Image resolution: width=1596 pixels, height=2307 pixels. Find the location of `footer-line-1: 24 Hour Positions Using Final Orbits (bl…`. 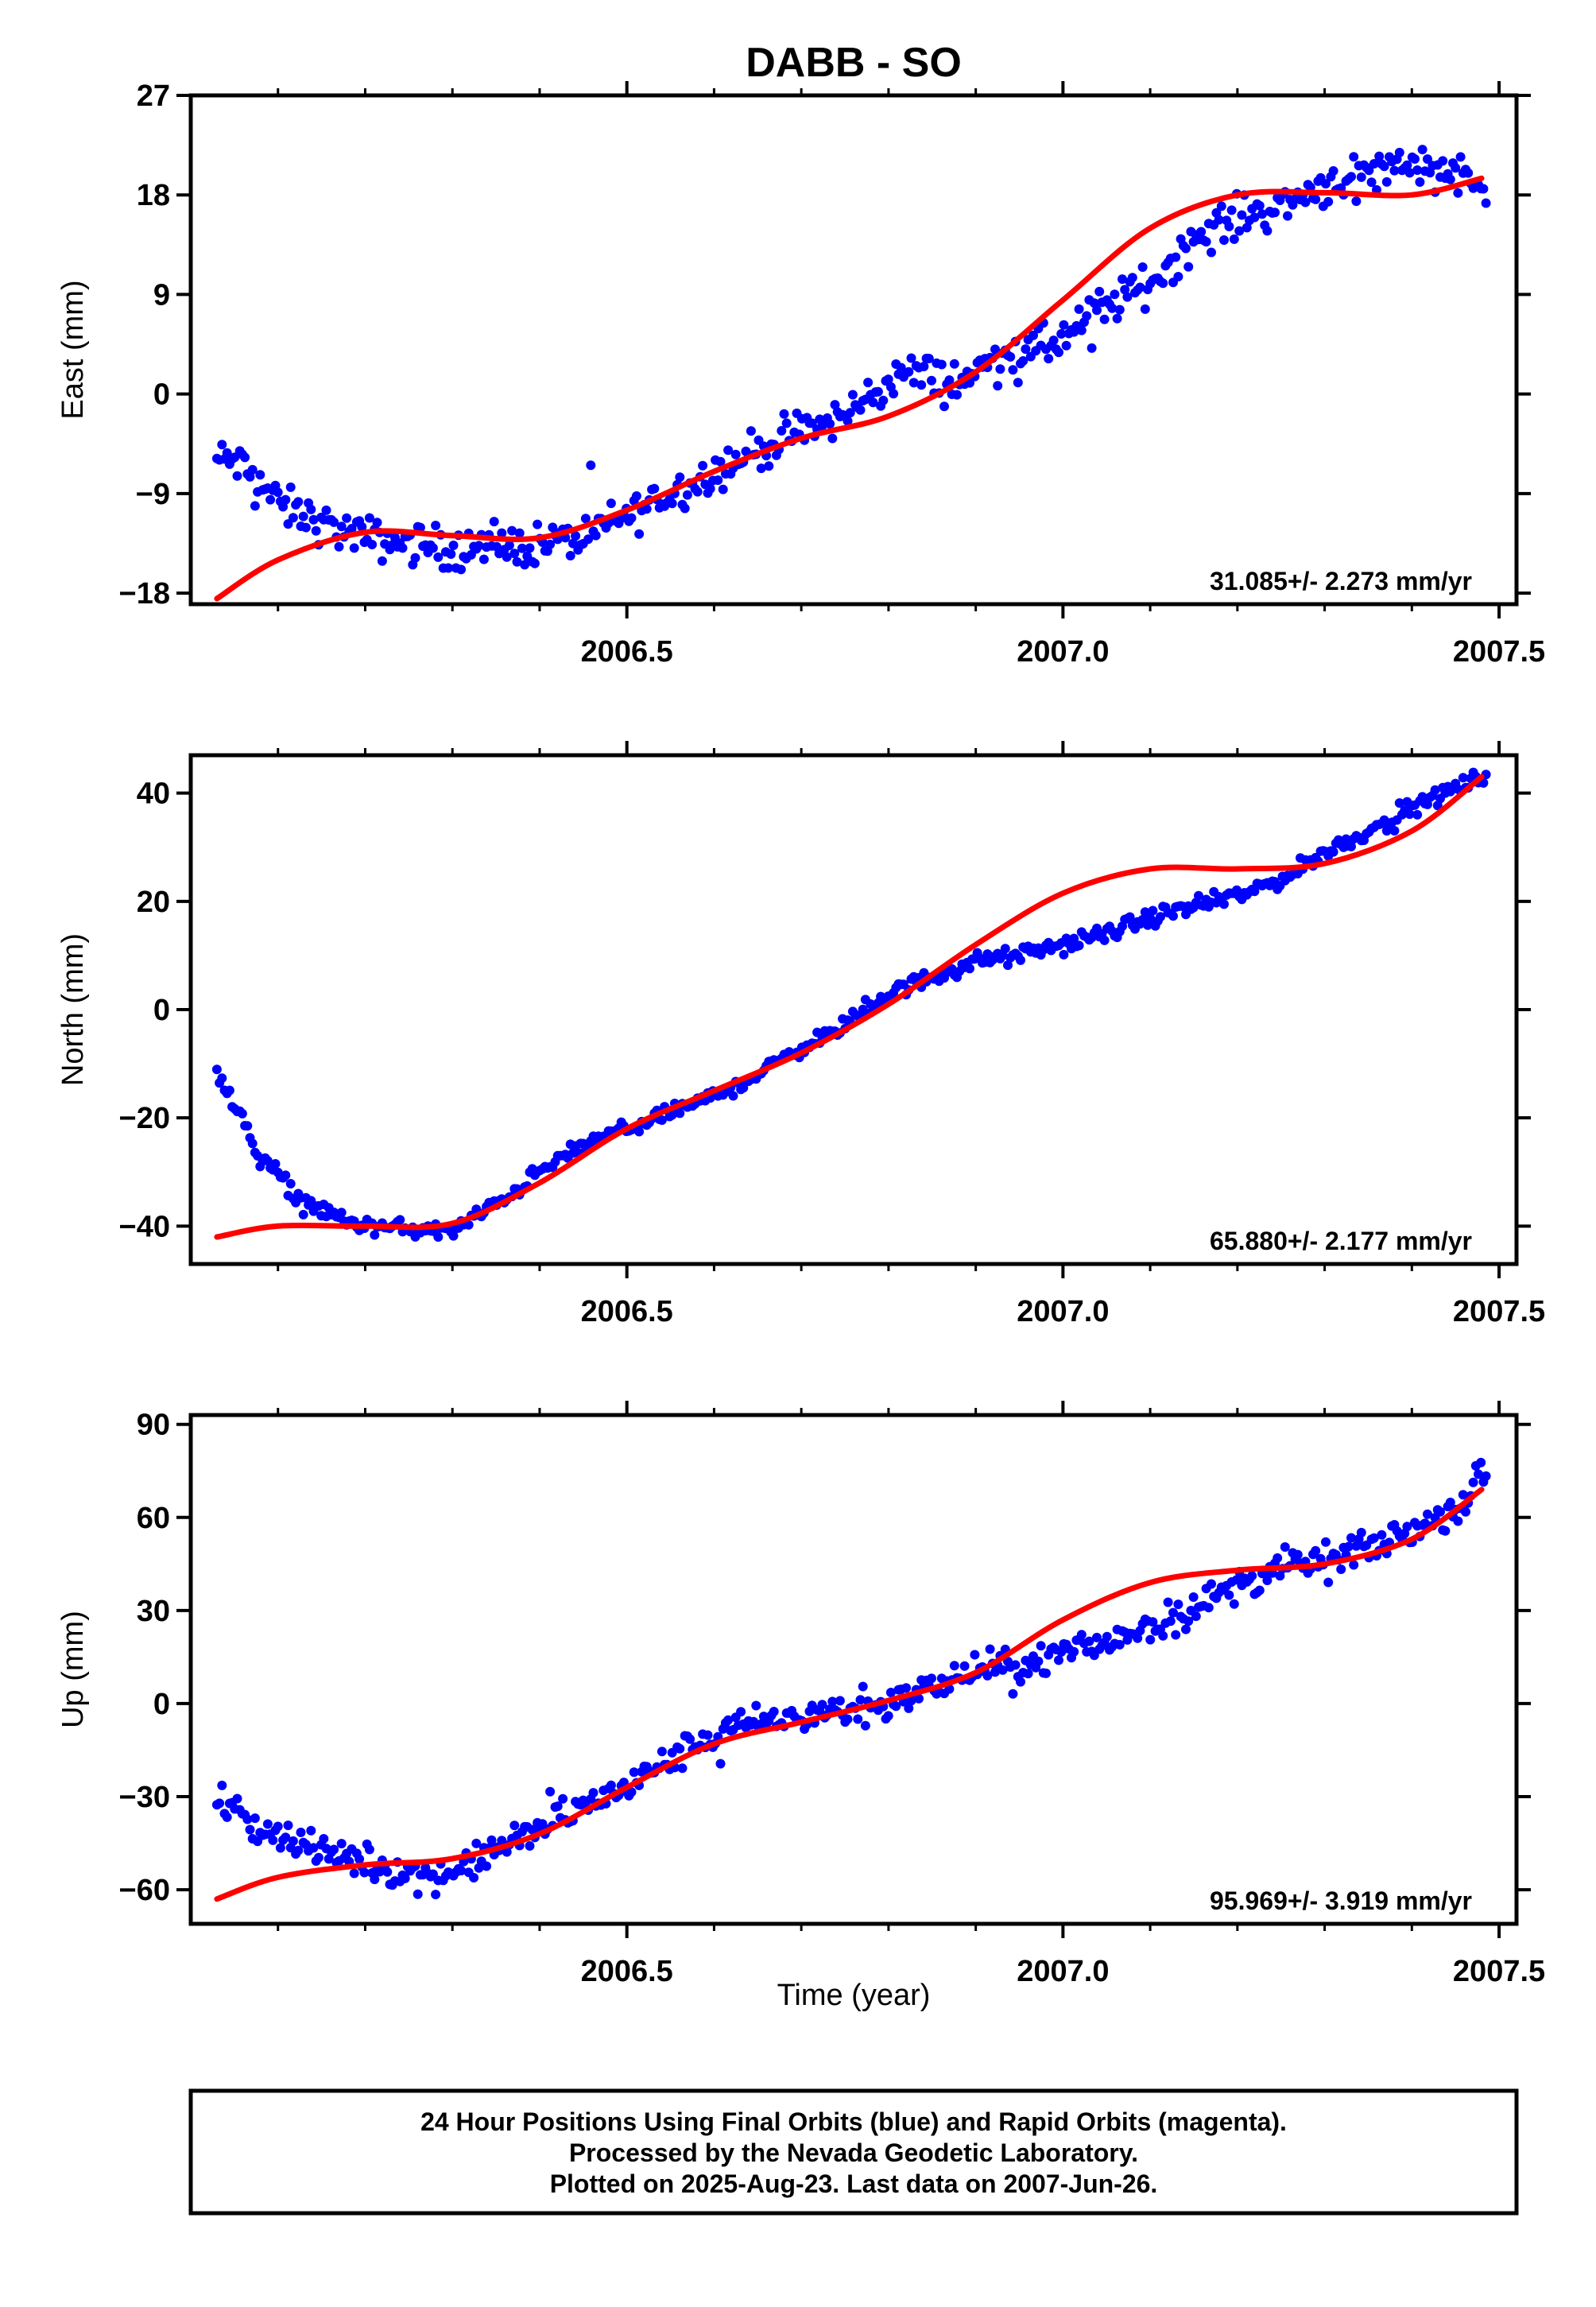

footer-line-1: 24 Hour Positions Using Final Orbits (bl… is located at coordinates (853, 2121).